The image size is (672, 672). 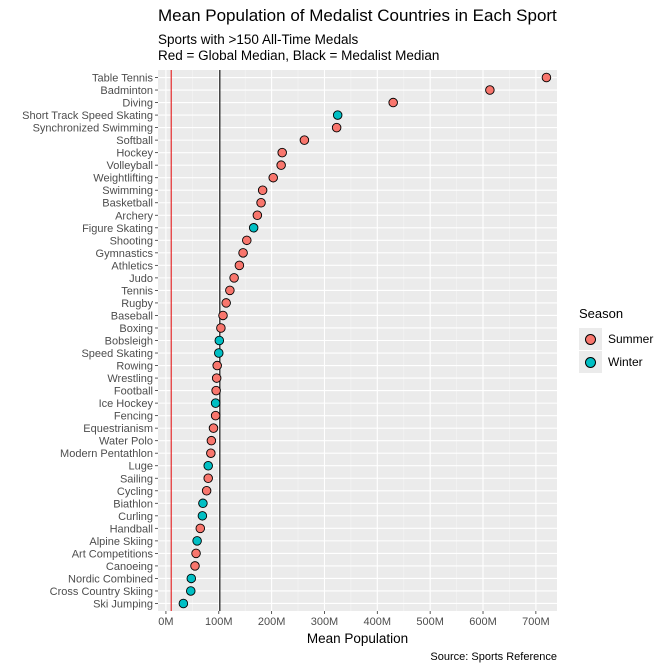 I want to click on x-axis-title: Mean Population, so click(x=357, y=638).